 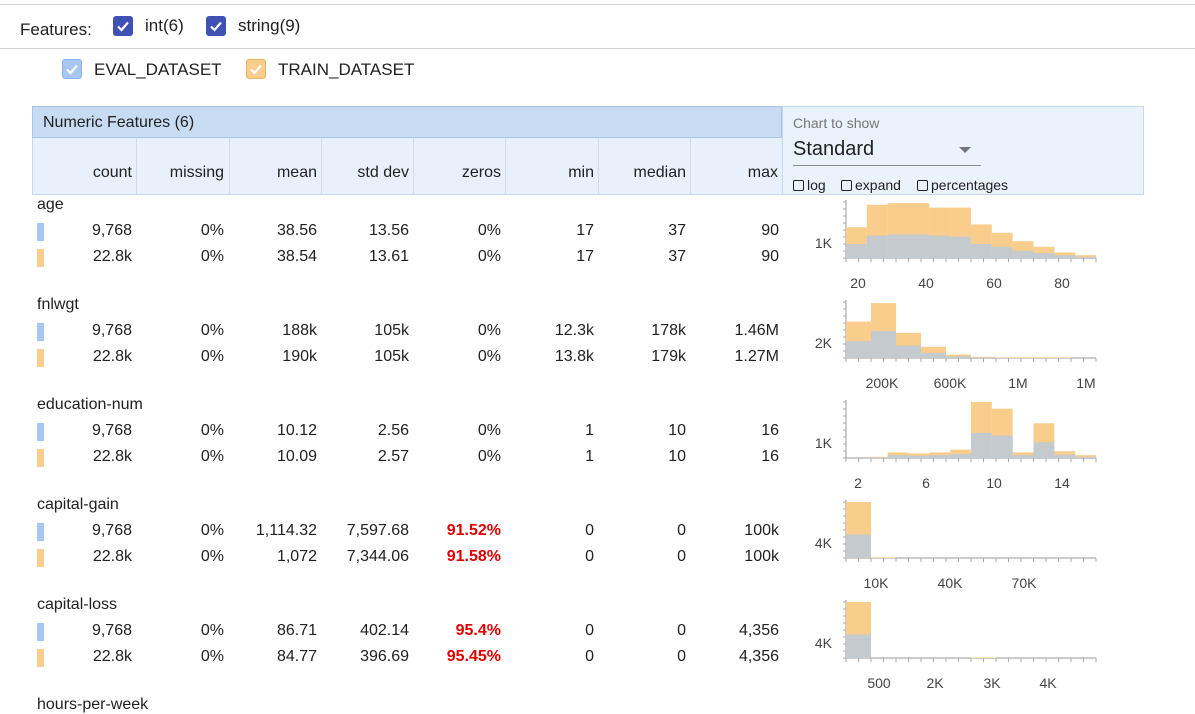 I want to click on numeric-features-title: Numeric Features (6), so click(x=119, y=122).